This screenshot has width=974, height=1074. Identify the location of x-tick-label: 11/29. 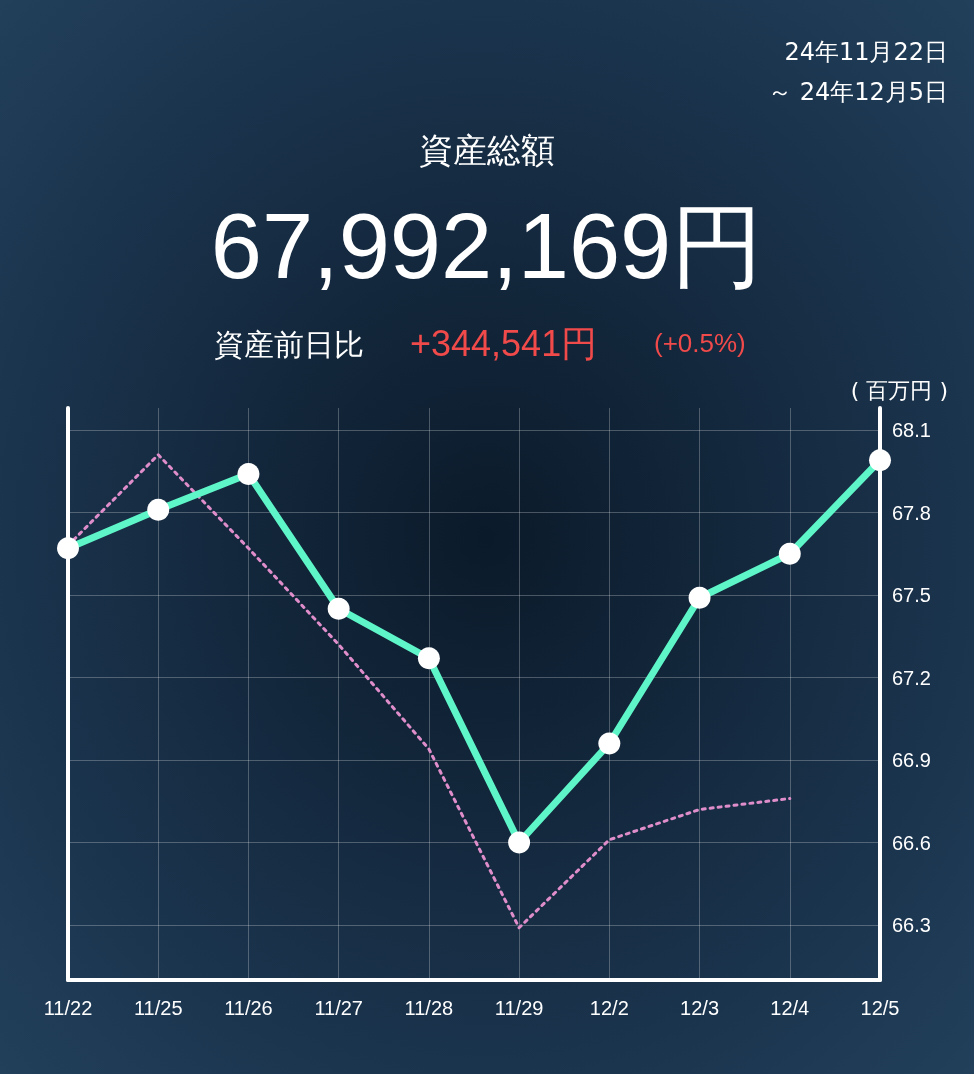
(519, 1008).